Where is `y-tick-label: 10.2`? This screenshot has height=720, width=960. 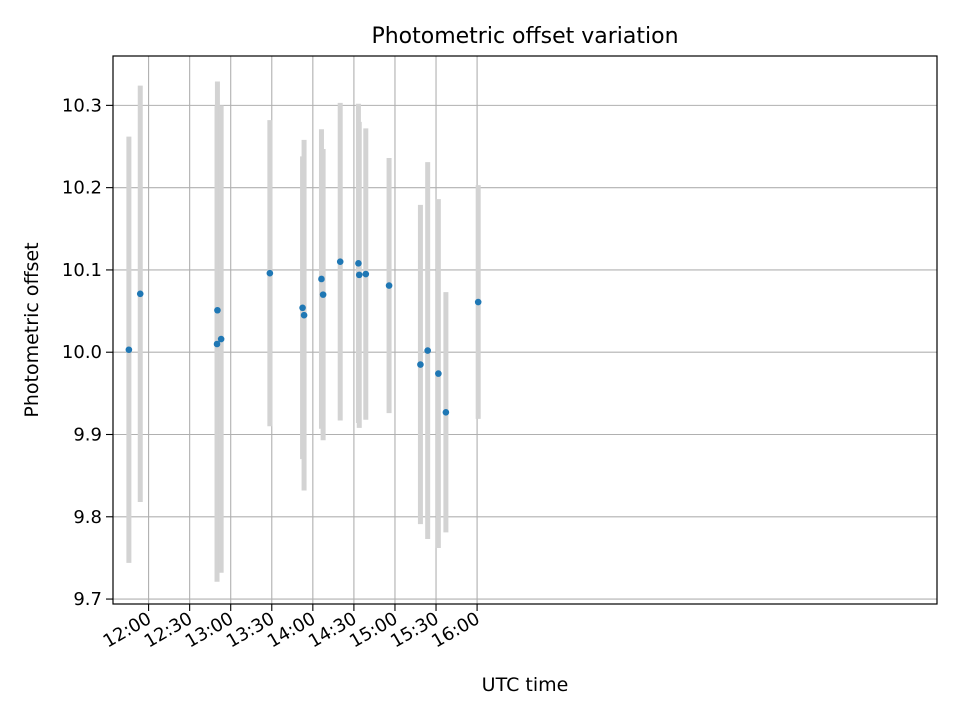 y-tick-label: 10.2 is located at coordinates (82, 188).